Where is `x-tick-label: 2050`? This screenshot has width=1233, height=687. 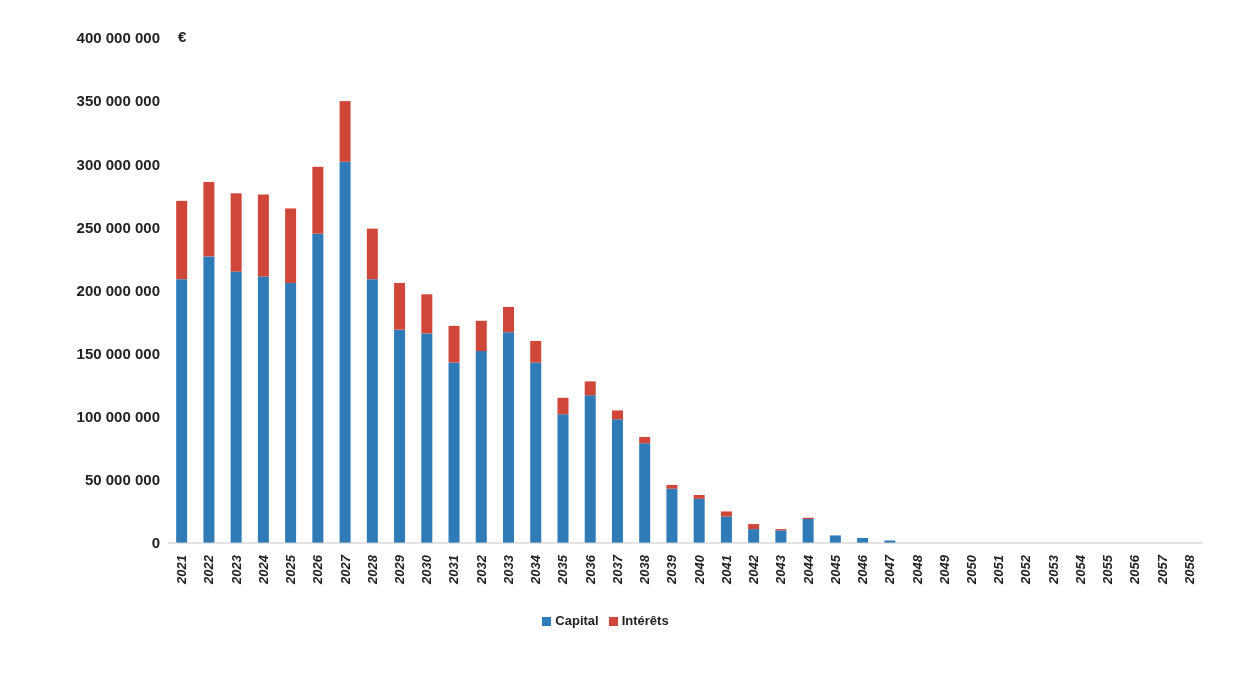
x-tick-label: 2050 is located at coordinates (971, 569).